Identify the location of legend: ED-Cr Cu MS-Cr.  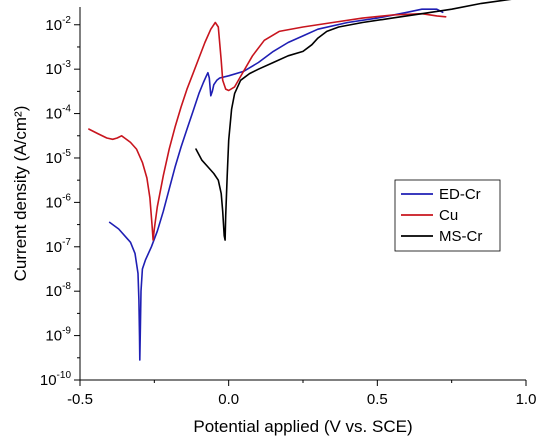
(447, 215).